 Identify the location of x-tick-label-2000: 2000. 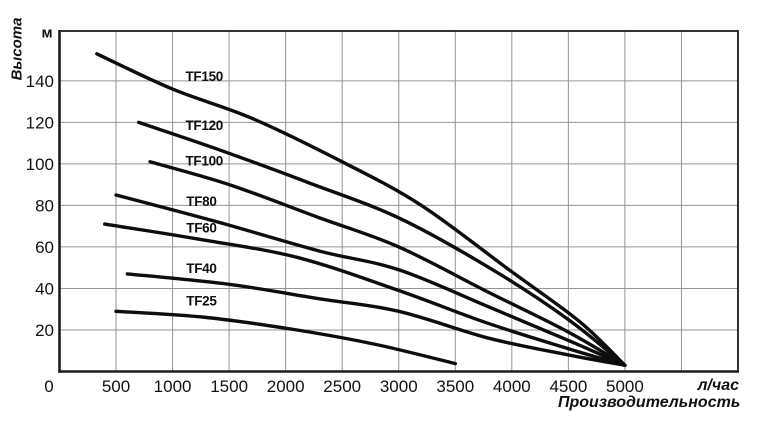
(286, 386).